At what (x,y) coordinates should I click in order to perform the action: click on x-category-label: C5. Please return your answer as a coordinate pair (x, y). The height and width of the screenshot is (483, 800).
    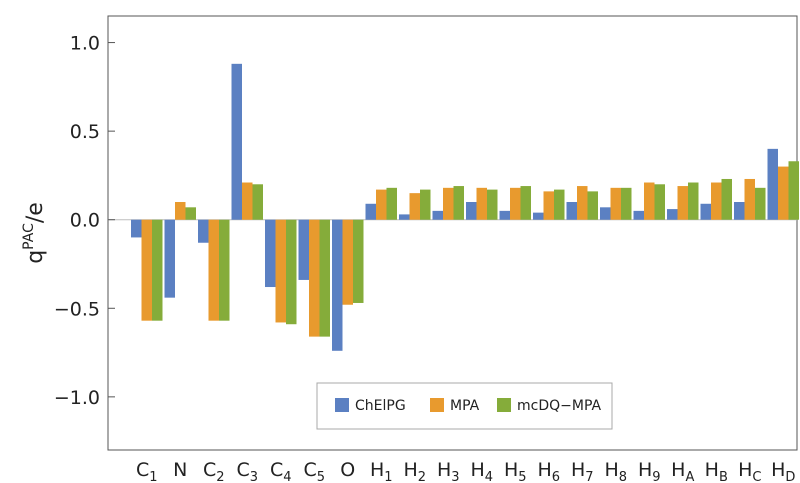
    Looking at the image, I should click on (314, 471).